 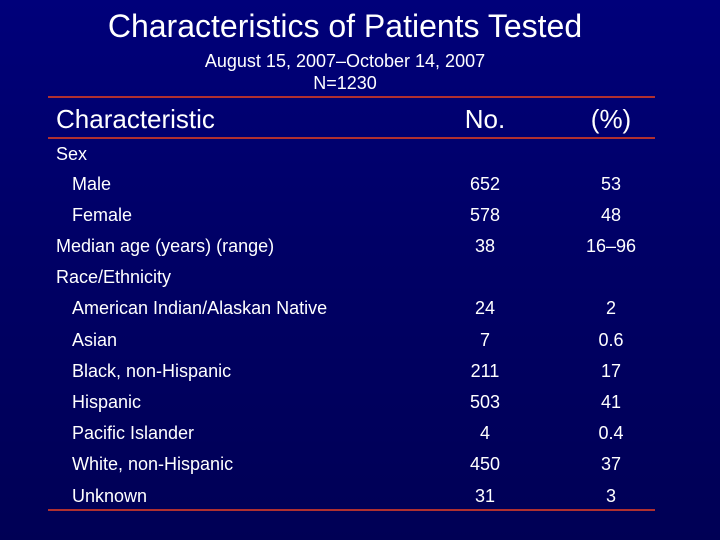 I want to click on row-label: Sex, so click(x=72, y=154).